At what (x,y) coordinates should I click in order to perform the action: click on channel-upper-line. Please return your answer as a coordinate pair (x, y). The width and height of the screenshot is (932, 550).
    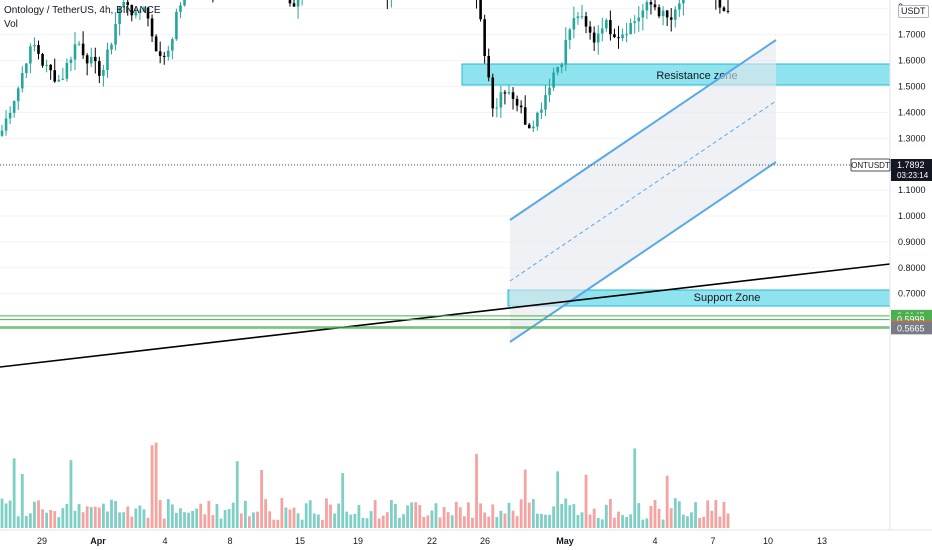
    Looking at the image, I should click on (643, 130).